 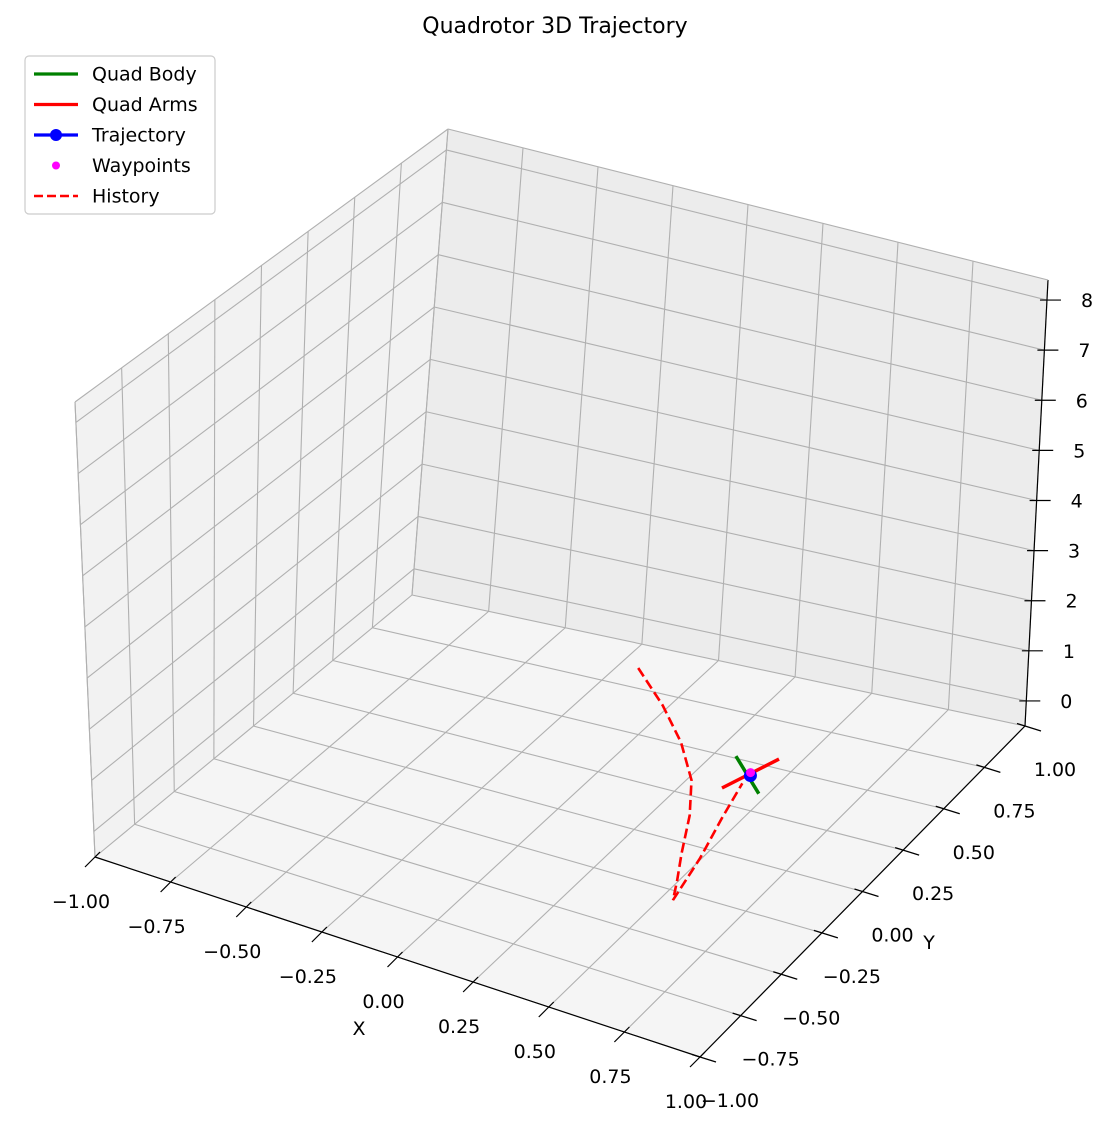 I want to click on y-tick-label: 1.00, so click(x=1055, y=770).